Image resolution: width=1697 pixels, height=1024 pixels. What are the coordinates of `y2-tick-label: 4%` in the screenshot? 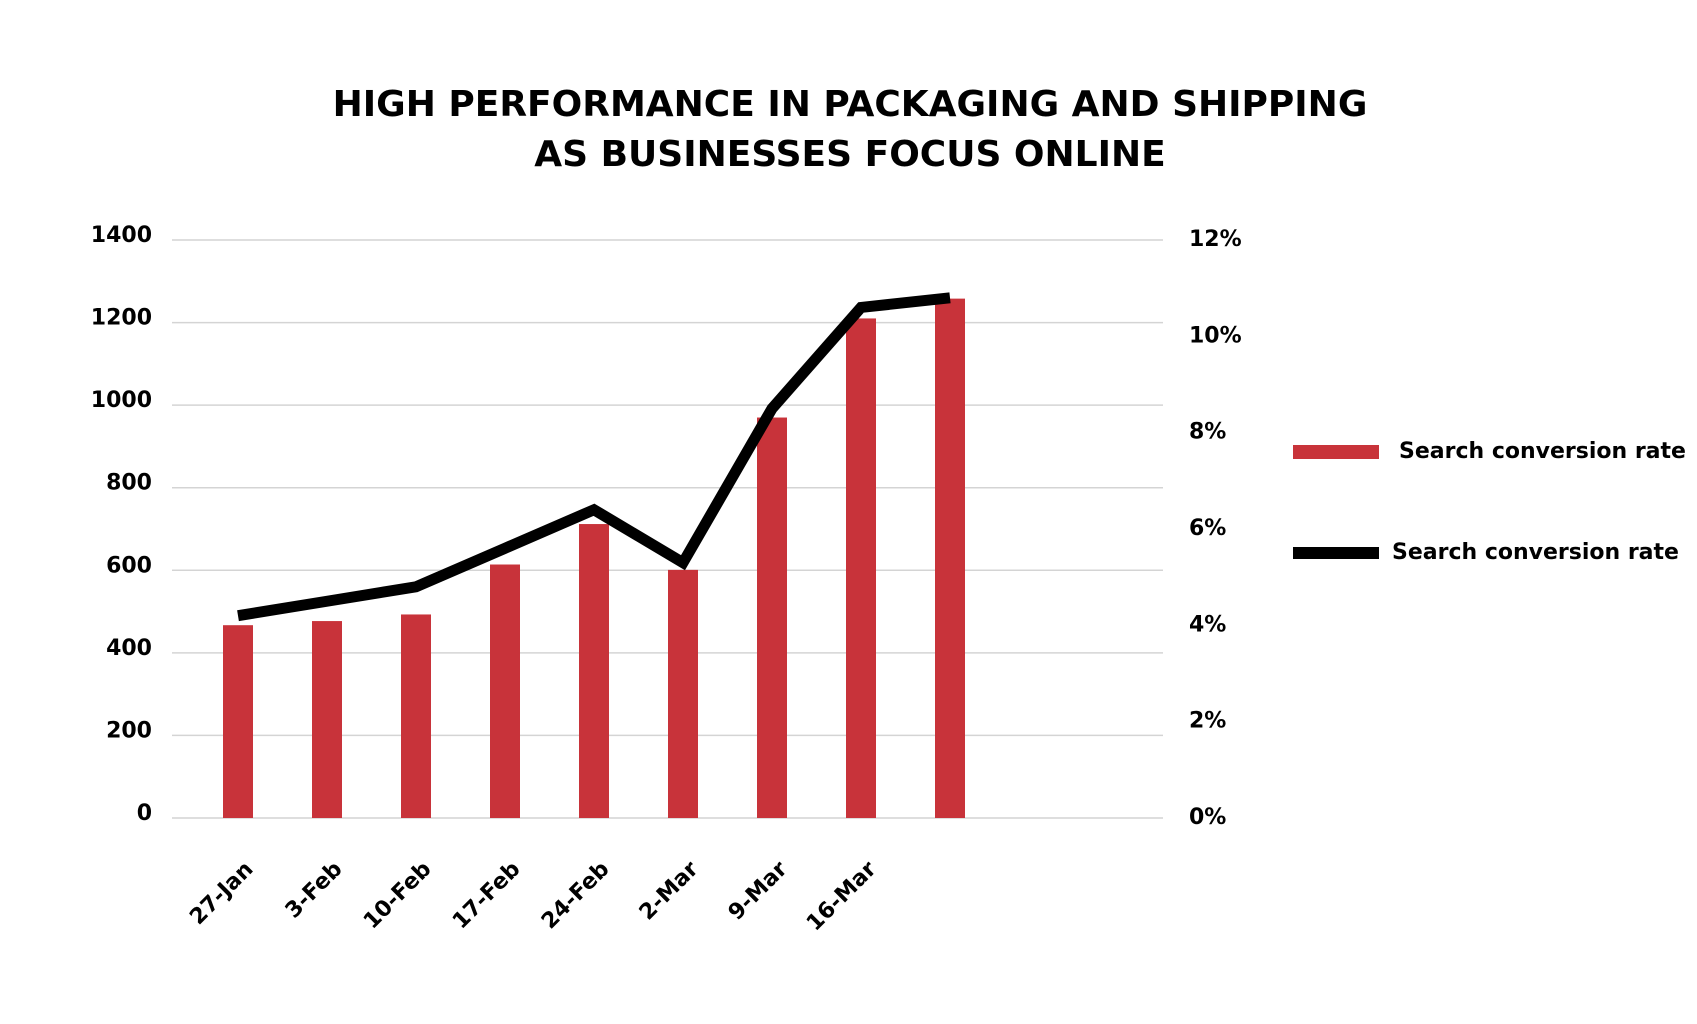 It's located at (1207, 624).